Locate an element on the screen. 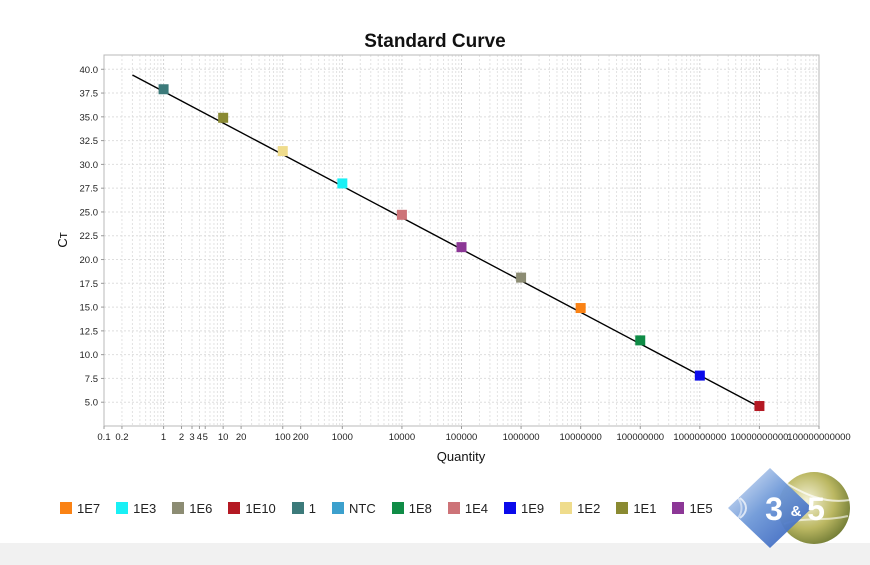 The image size is (870, 565). legend-label: 1E2 is located at coordinates (589, 508).